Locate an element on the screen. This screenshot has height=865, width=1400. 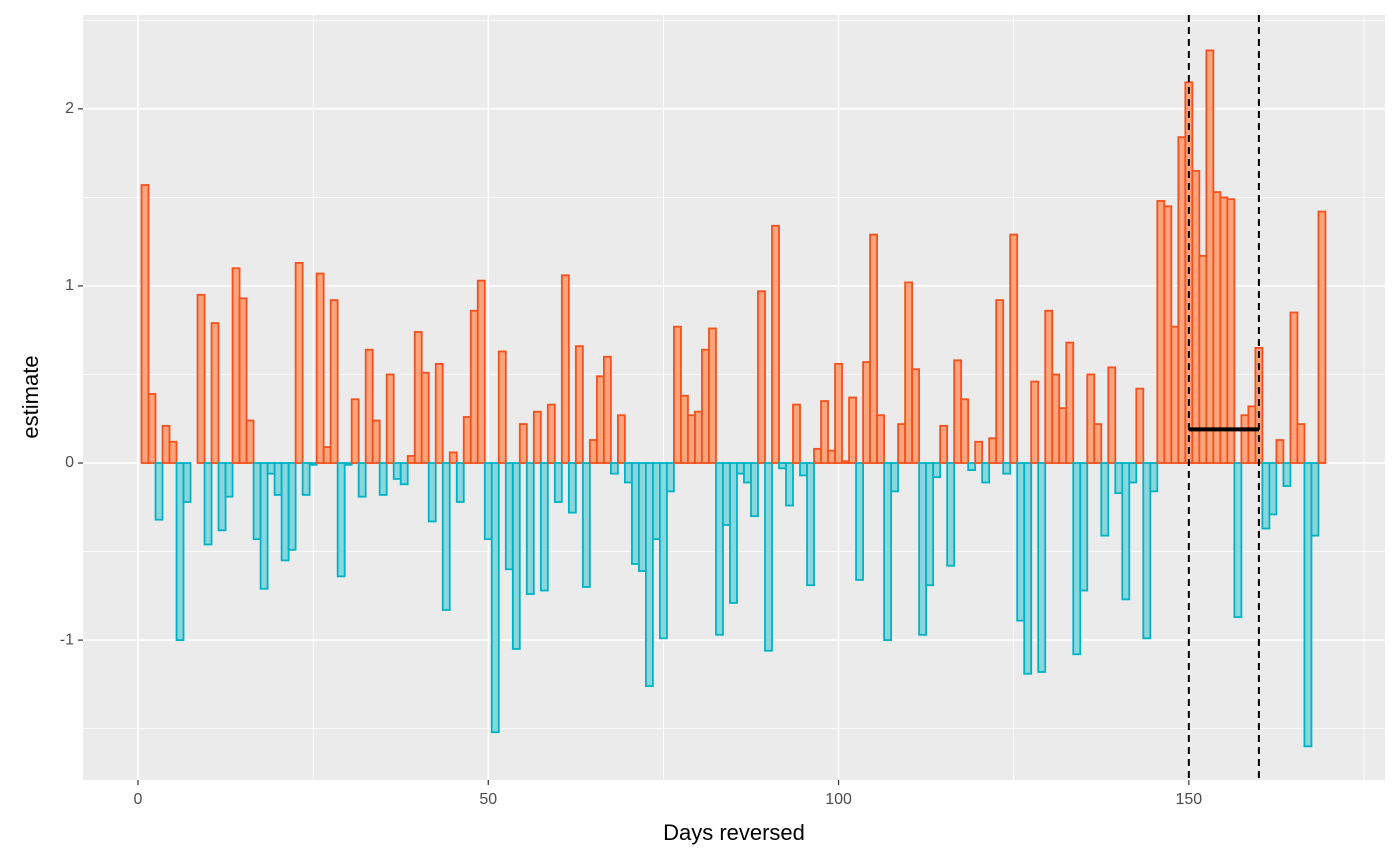
x-tick-label: 100 is located at coordinates (838, 799).